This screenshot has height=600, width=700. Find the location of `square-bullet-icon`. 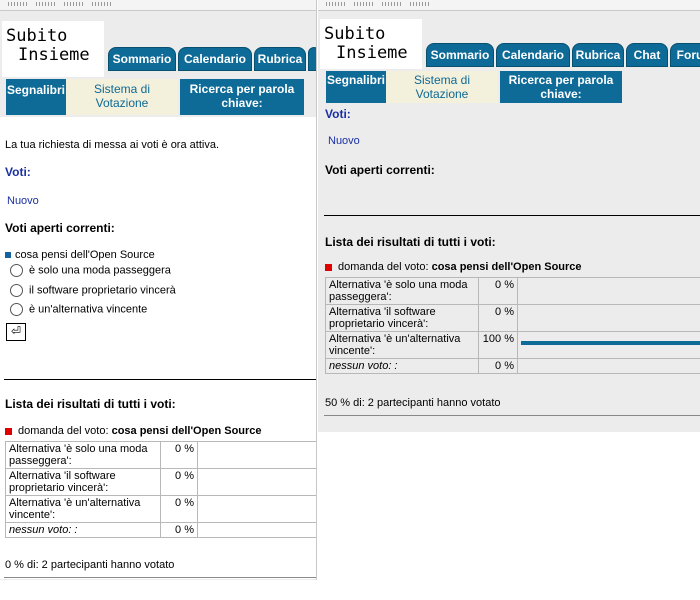

square-bullet-icon is located at coordinates (8, 255).